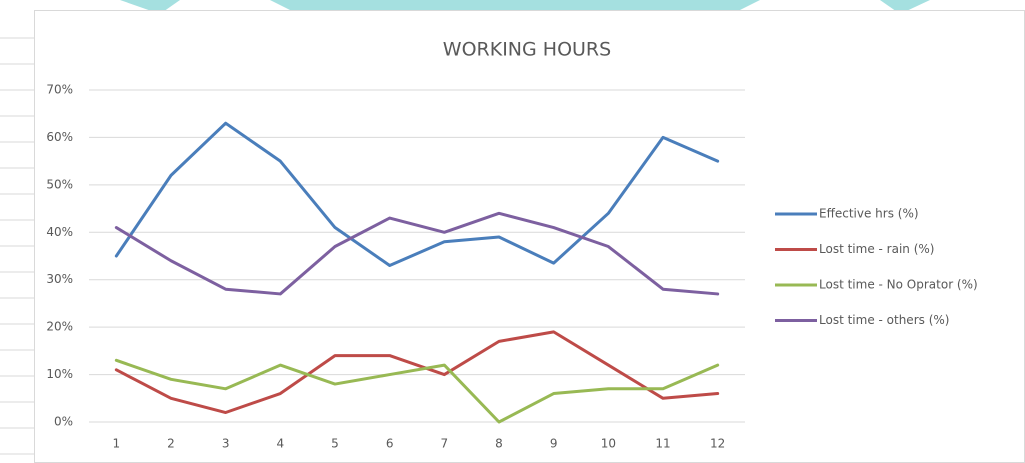 The image size is (1025, 463). Describe the element at coordinates (717, 444) in the screenshot. I see `x-tick-label: 12` at that location.